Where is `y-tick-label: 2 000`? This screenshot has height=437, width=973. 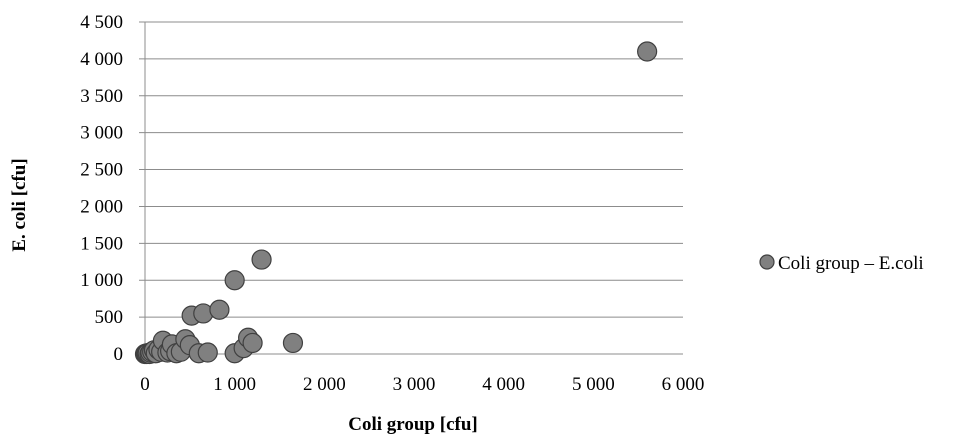 y-tick-label: 2 000 is located at coordinates (101, 206).